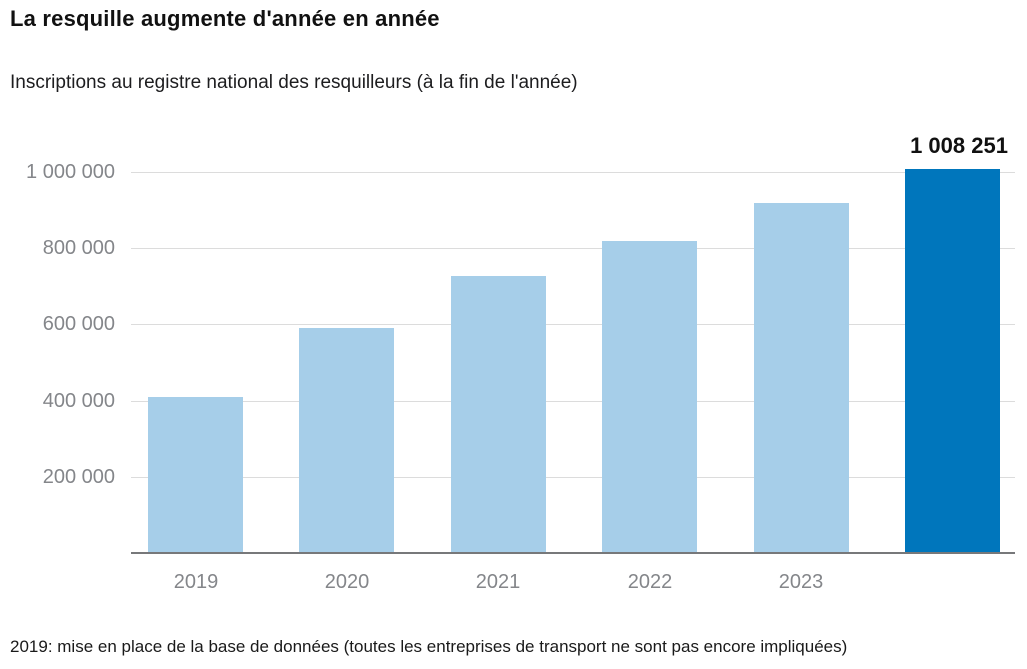  I want to click on y-axis-tick-label: 200 000, so click(78, 477).